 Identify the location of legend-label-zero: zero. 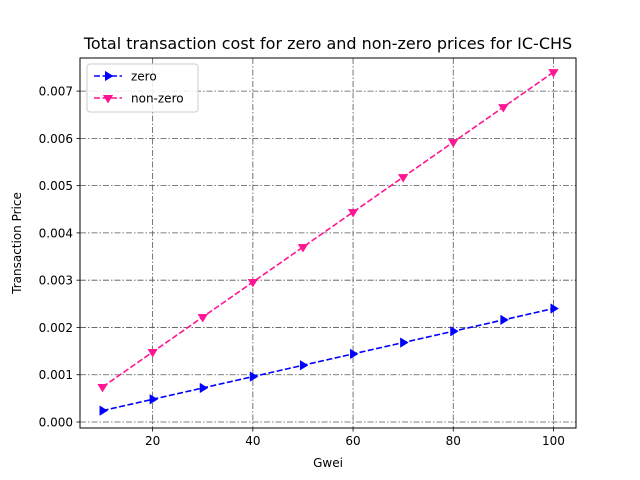
(144, 77).